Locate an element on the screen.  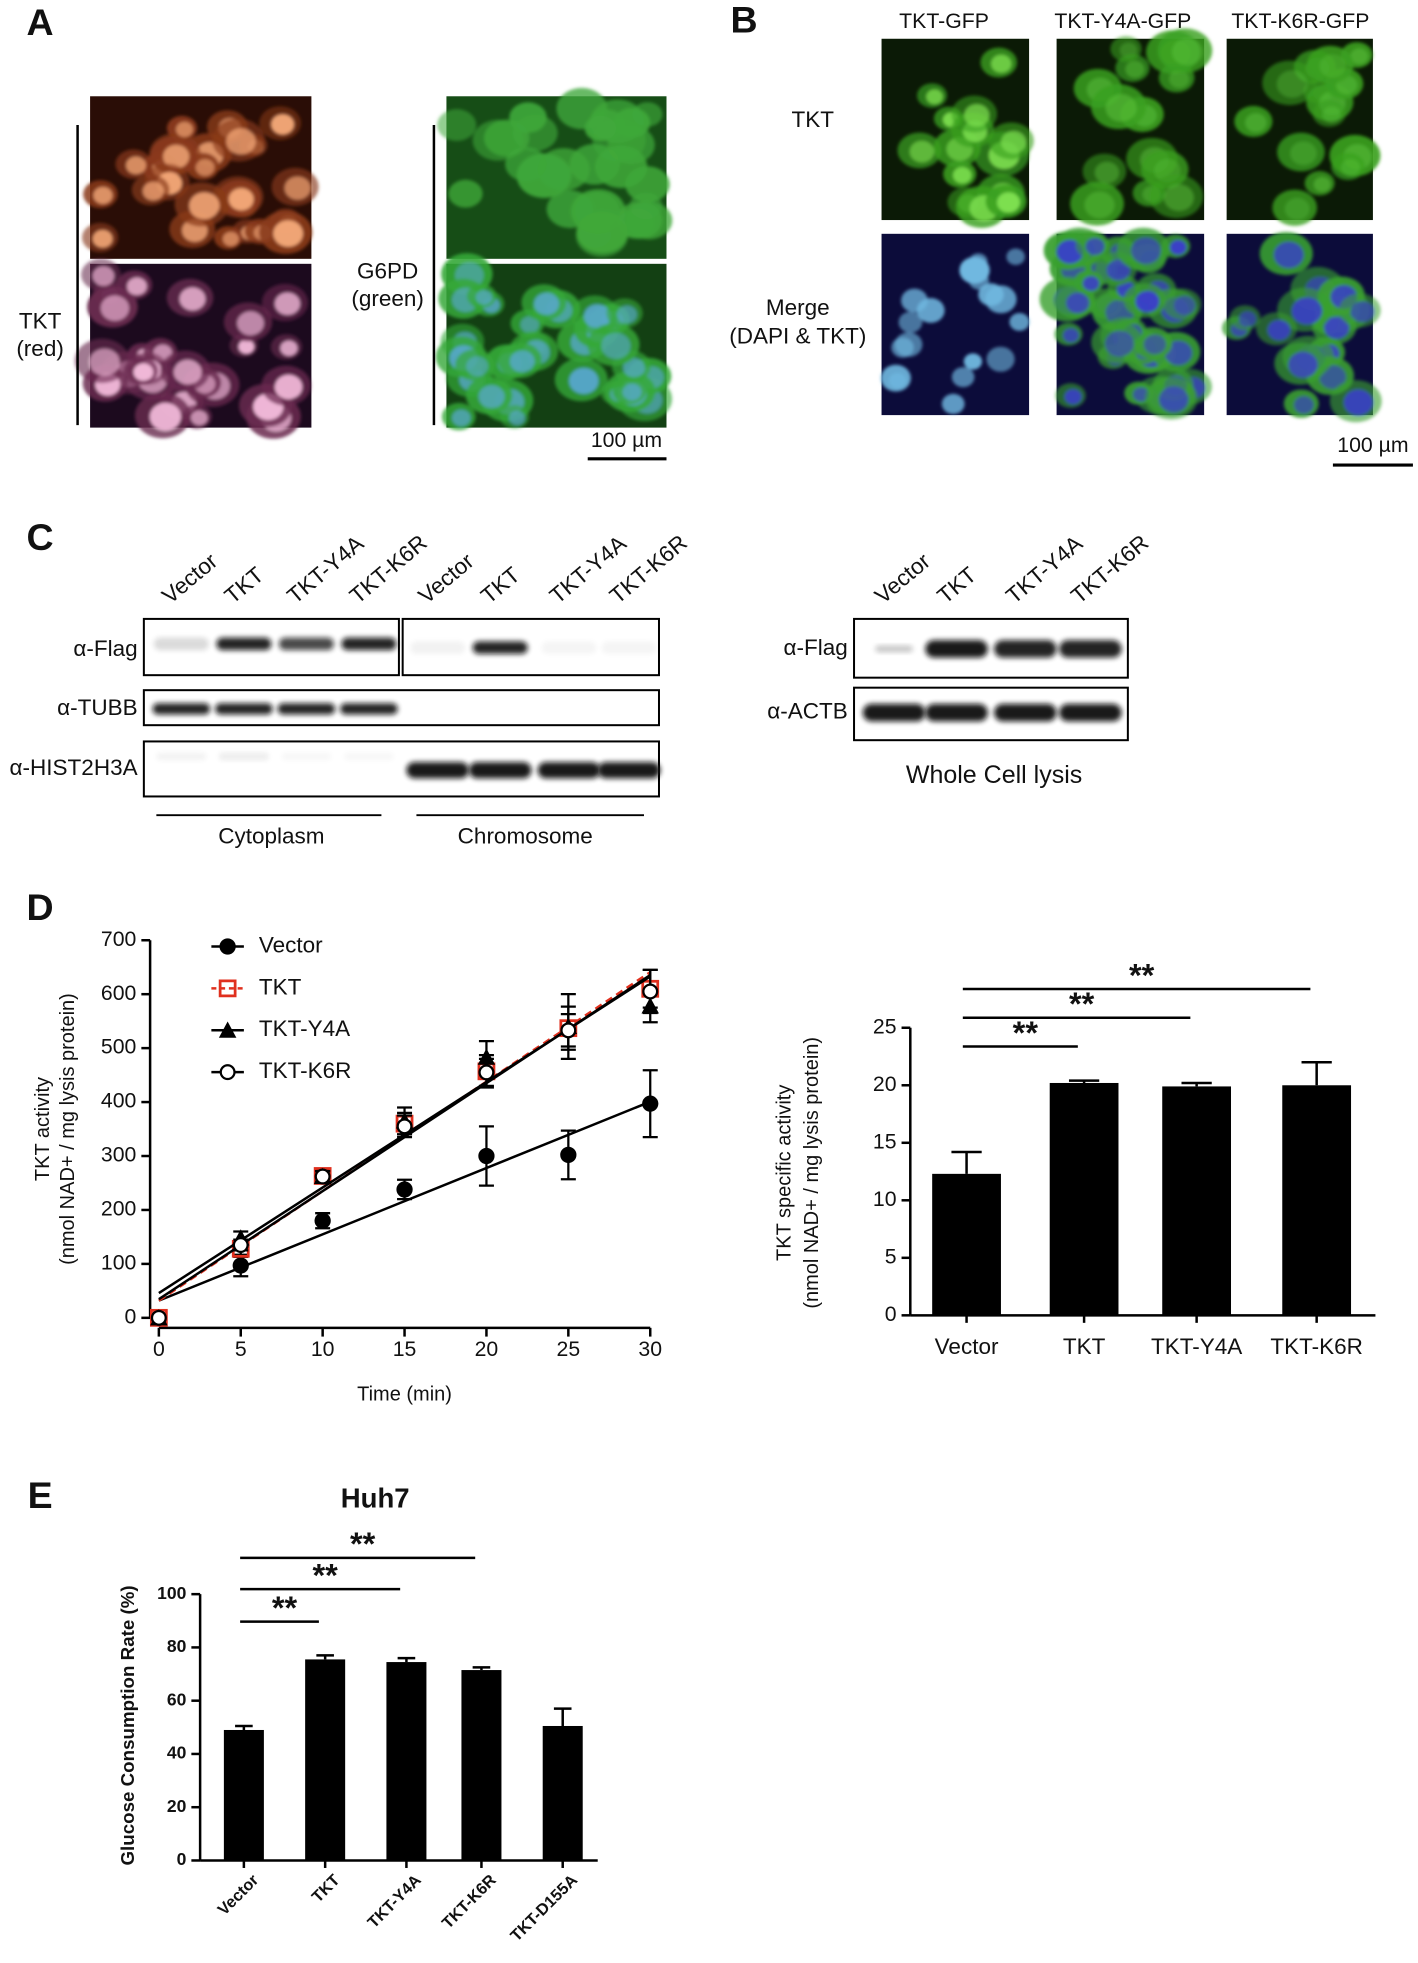
y-tick-label: 60 is located at coordinates (177, 1699).